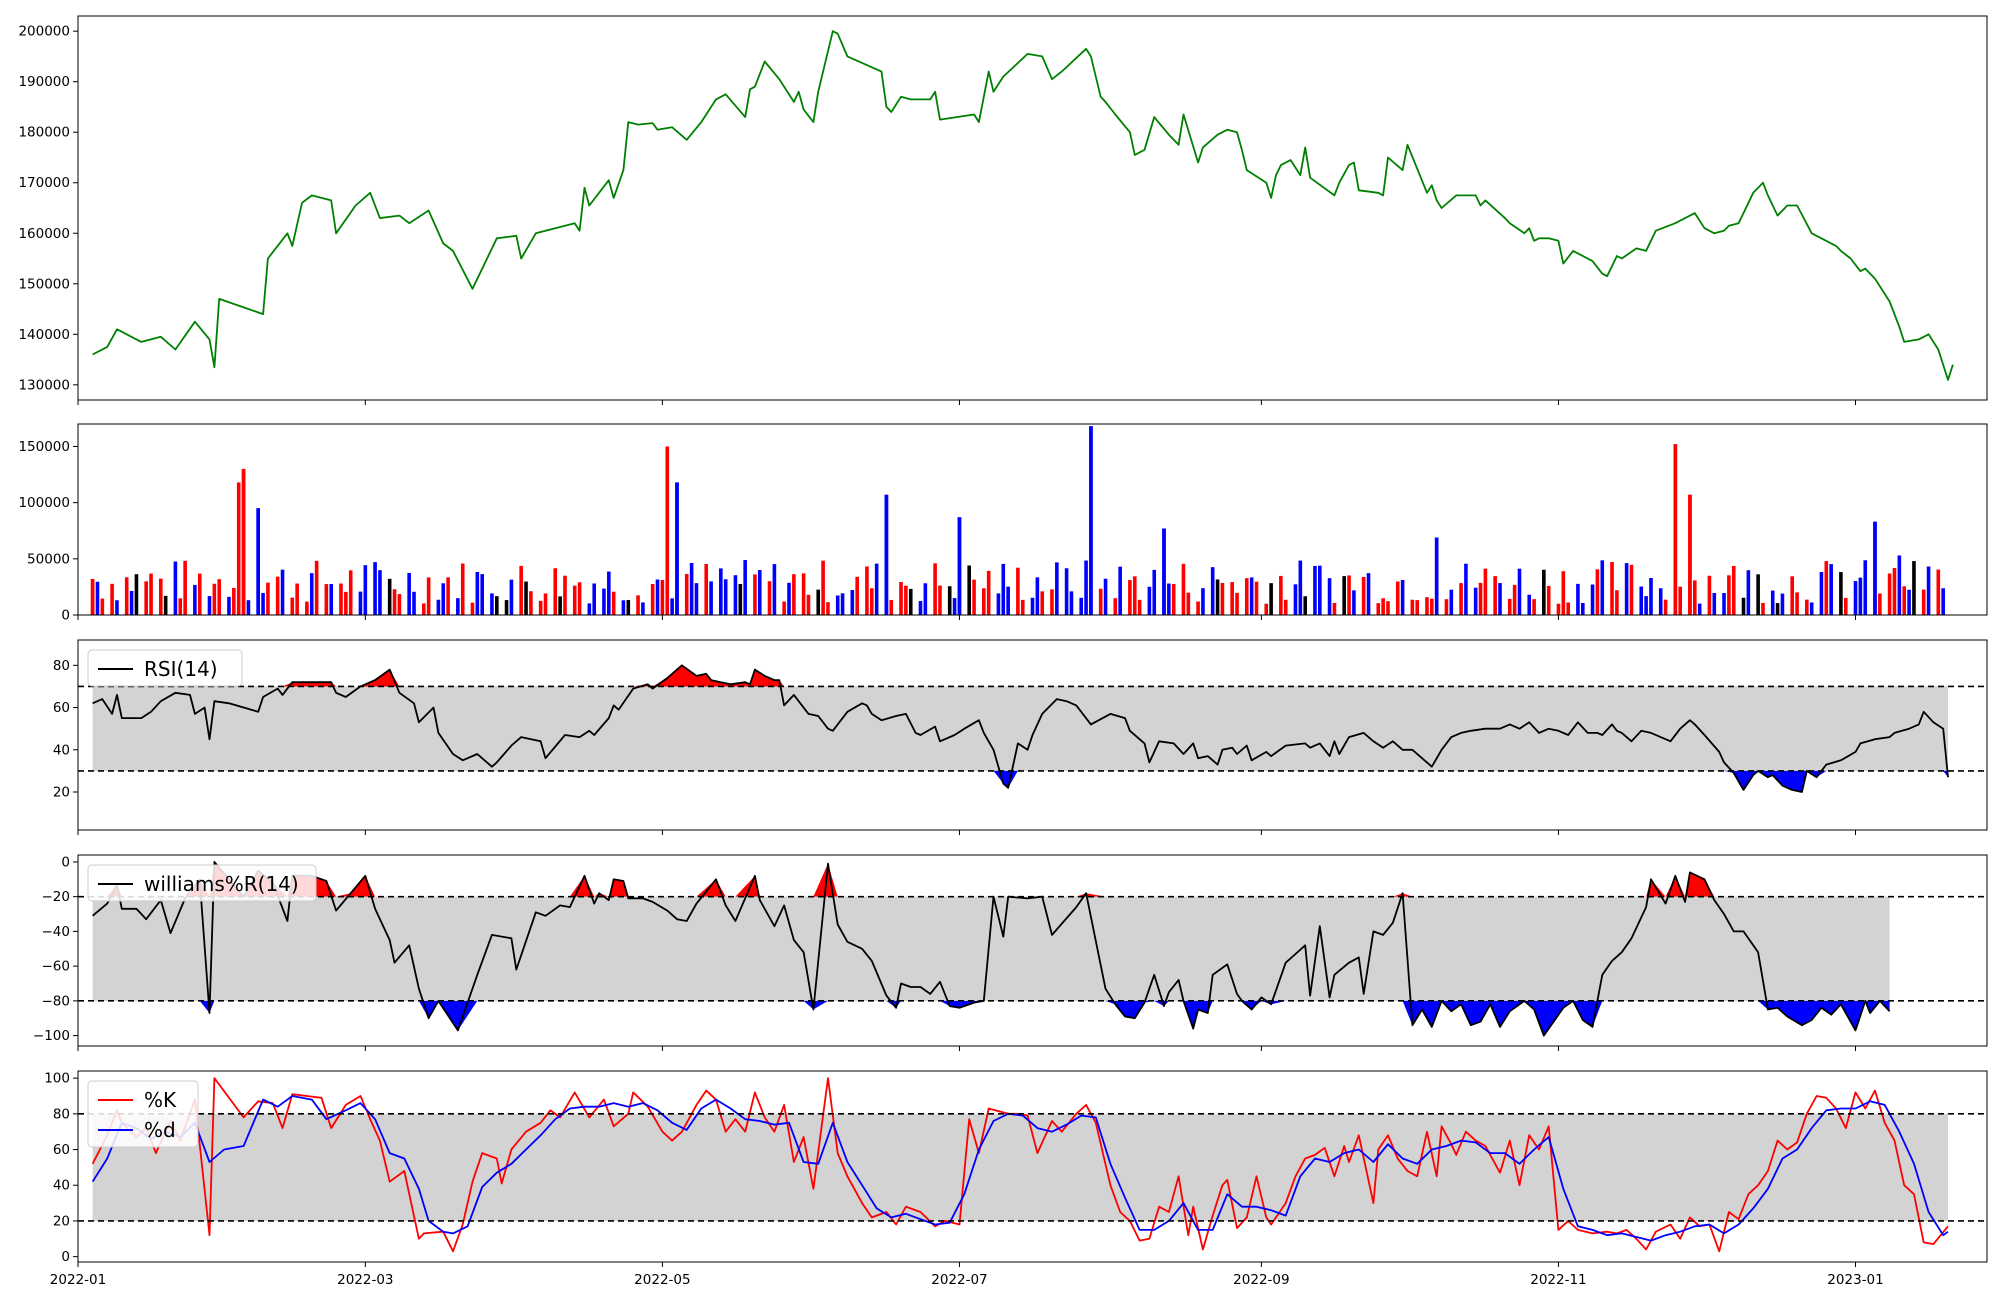 The image size is (2000, 1300). Describe the element at coordinates (1032, 519) in the screenshot. I see `volume-frame` at that location.